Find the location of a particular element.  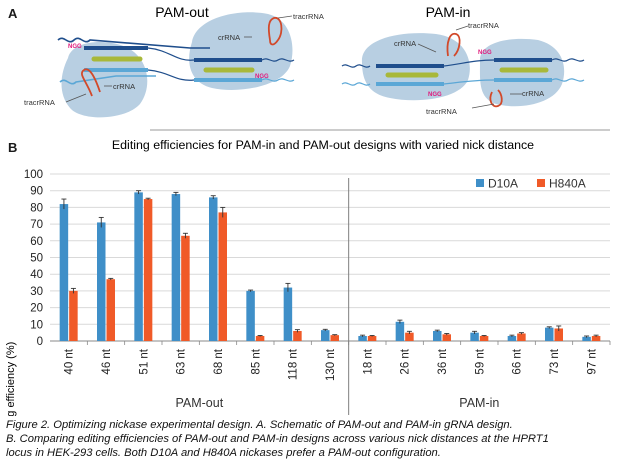

y-tick-label: 80 is located at coordinates (36, 208).